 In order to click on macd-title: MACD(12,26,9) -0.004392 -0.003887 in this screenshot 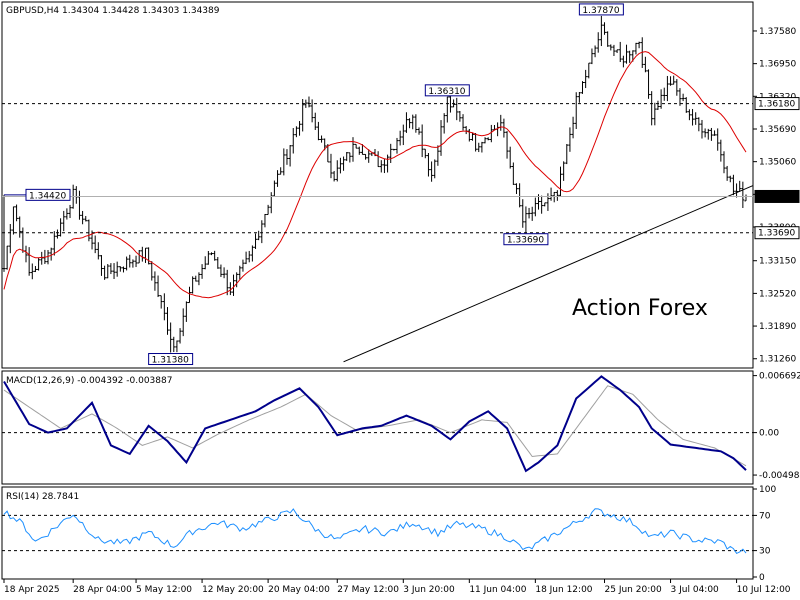, I will do `click(89, 381)`.